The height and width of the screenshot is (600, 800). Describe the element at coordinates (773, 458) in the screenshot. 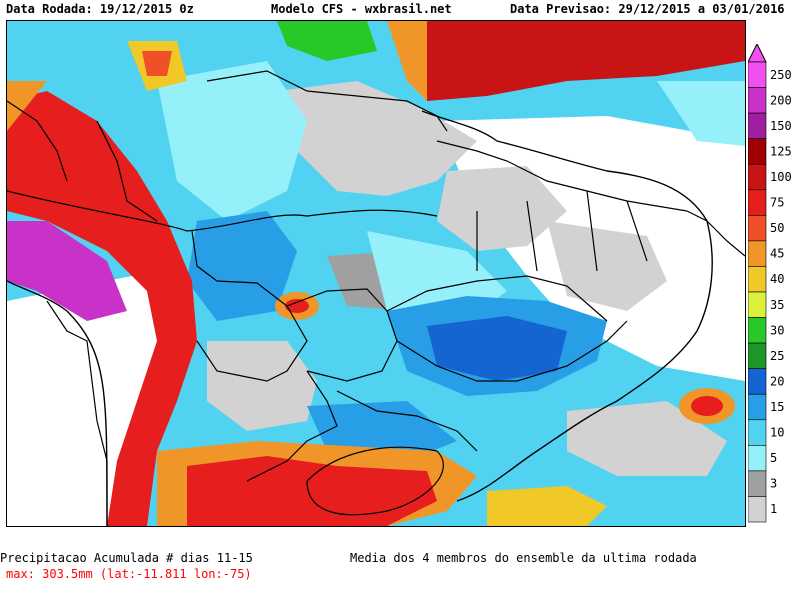

I see `scale-label-5: 5` at that location.